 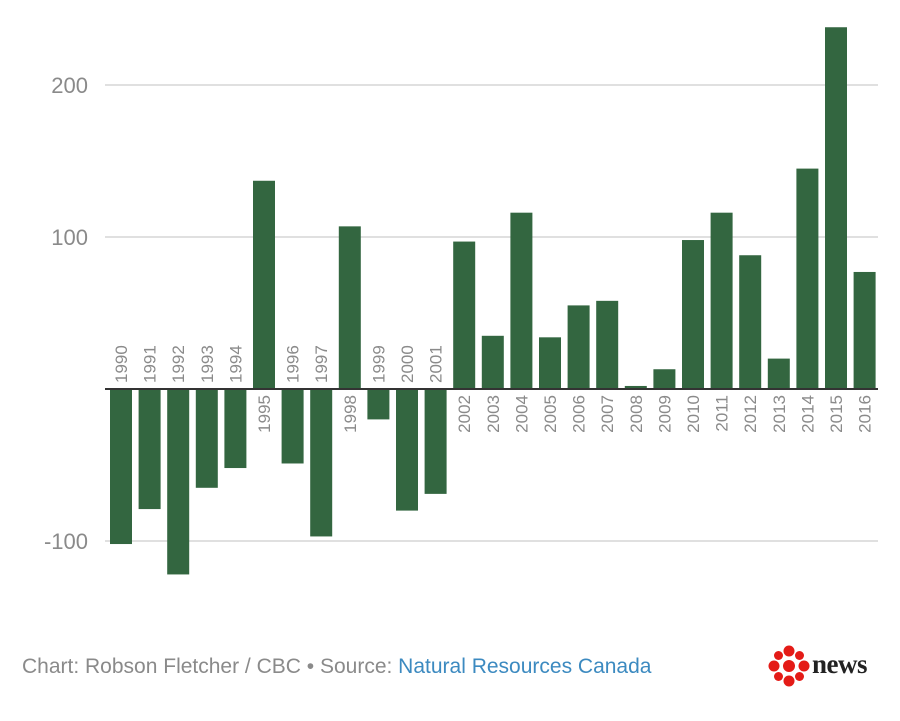 What do you see at coordinates (607, 344) in the screenshot?
I see `bar-2007` at bounding box center [607, 344].